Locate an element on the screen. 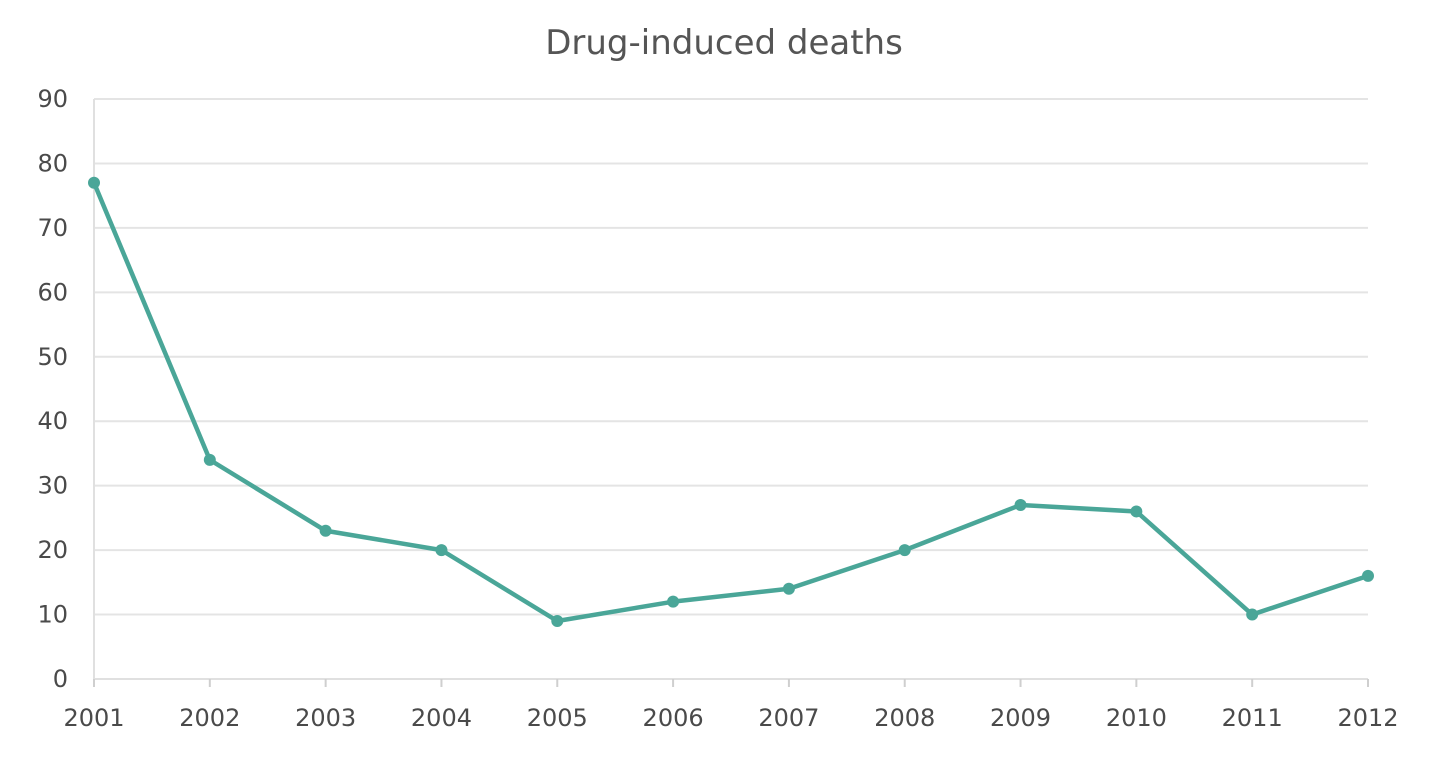 This screenshot has width=1448, height=772. x-tick-label-2011: 2011 is located at coordinates (1252, 718).